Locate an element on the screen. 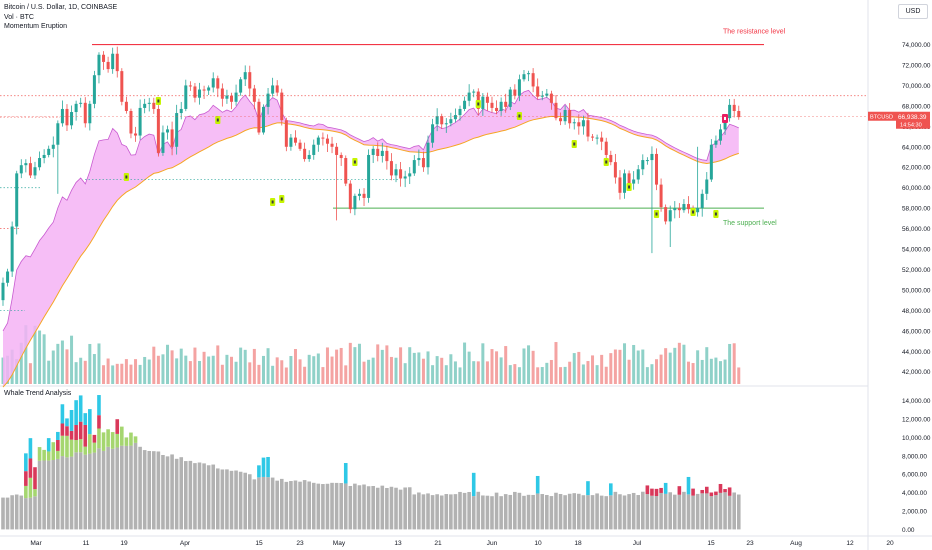  whale-tick-label: 4,000.00 is located at coordinates (914, 493).